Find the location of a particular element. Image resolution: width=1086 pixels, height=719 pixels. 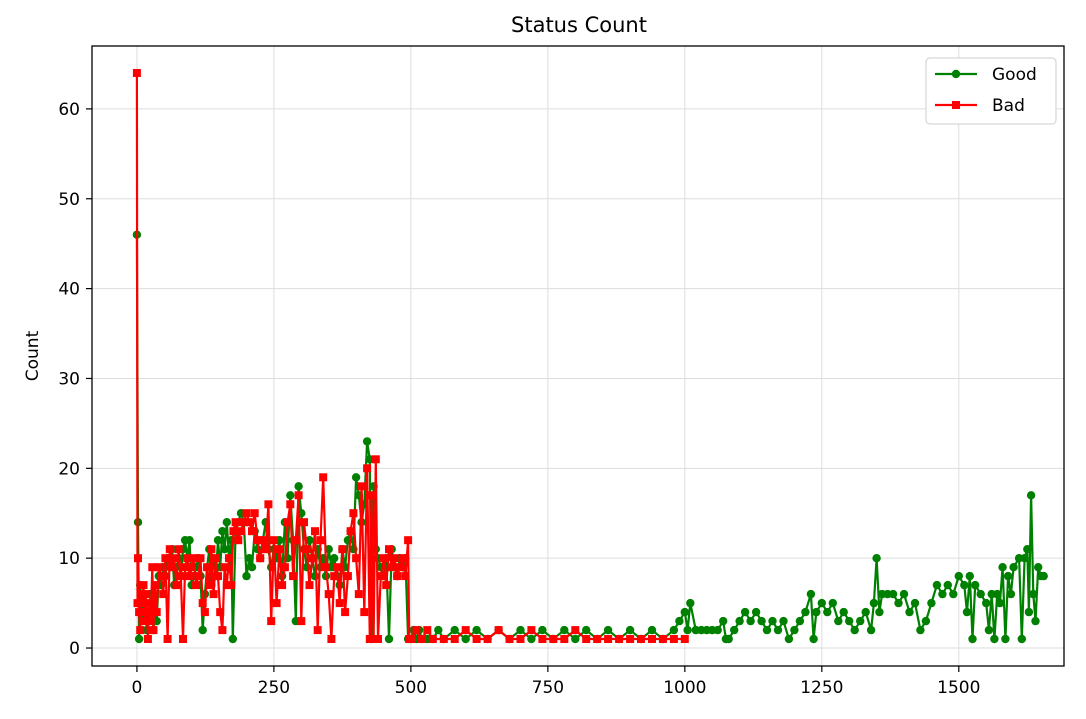

y-tick-label: 10 is located at coordinates (69, 559).